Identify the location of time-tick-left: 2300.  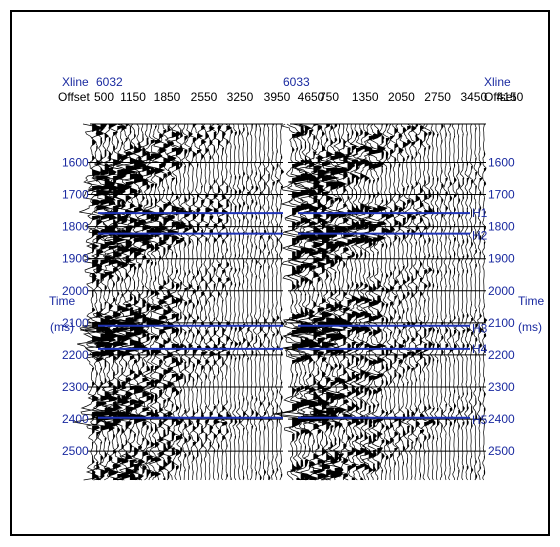
(75, 387).